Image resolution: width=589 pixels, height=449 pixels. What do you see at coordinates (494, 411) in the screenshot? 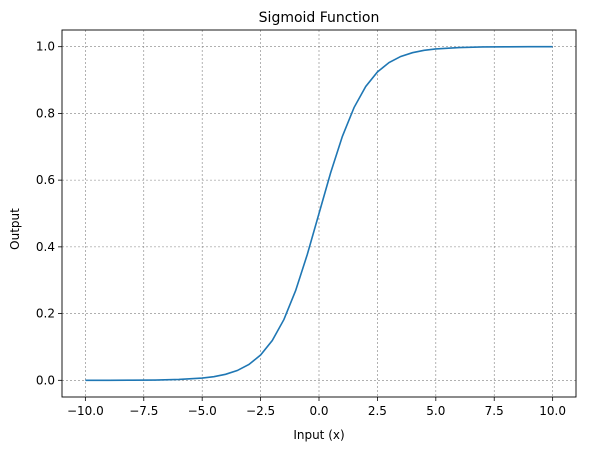
I see `x-tick-label: 7.5` at bounding box center [494, 411].